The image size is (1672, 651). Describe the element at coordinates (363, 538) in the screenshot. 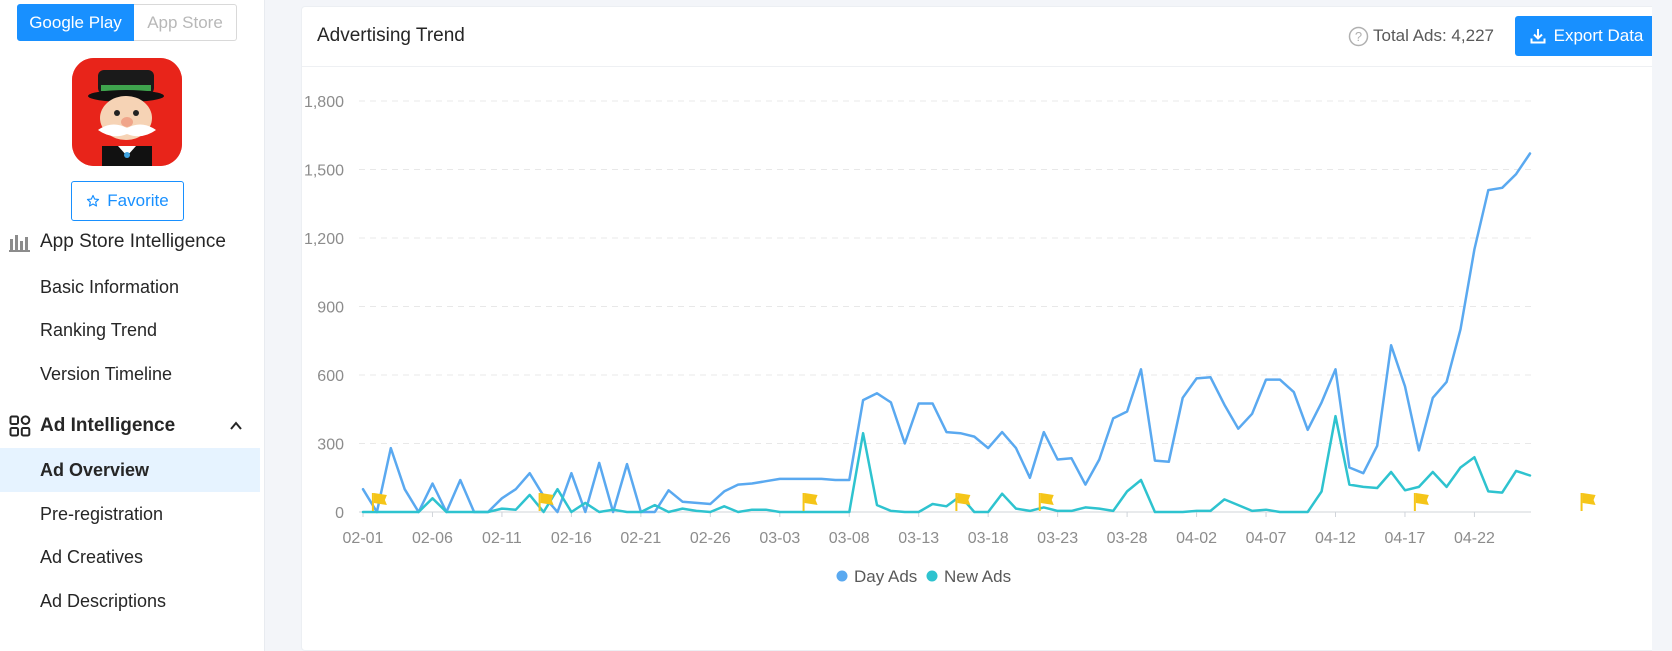

I see `x-tick-label: 02-01` at that location.